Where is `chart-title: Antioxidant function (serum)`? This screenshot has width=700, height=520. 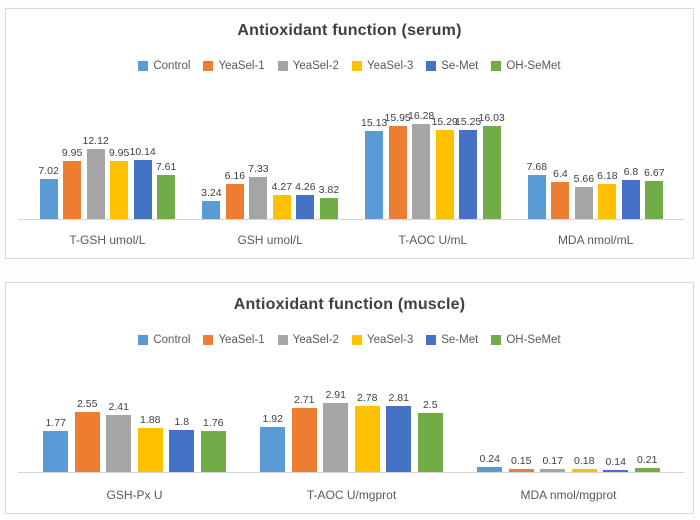 chart-title: Antioxidant function (serum) is located at coordinates (349, 30).